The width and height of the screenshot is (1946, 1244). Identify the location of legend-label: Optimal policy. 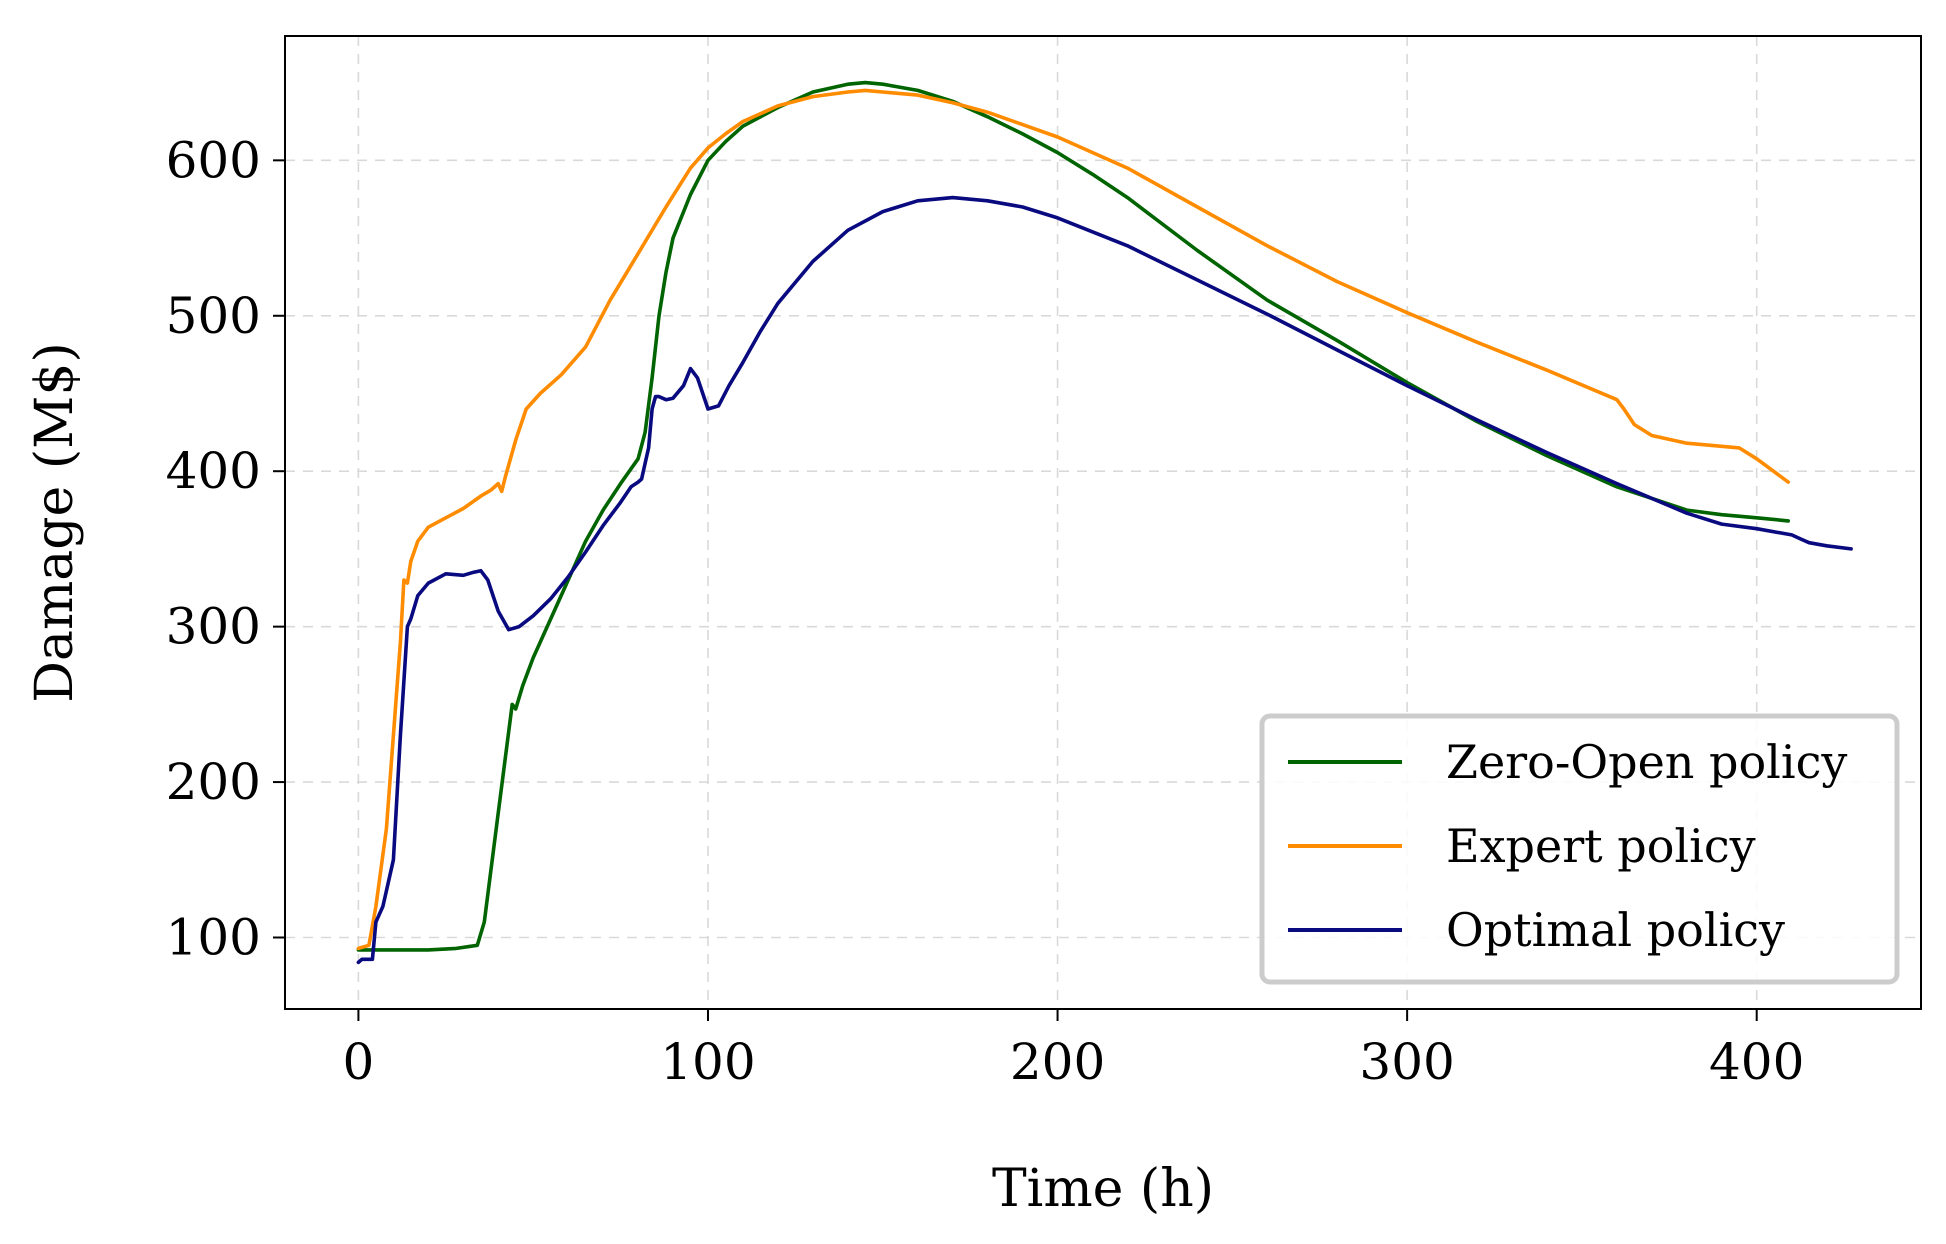
(1615, 930).